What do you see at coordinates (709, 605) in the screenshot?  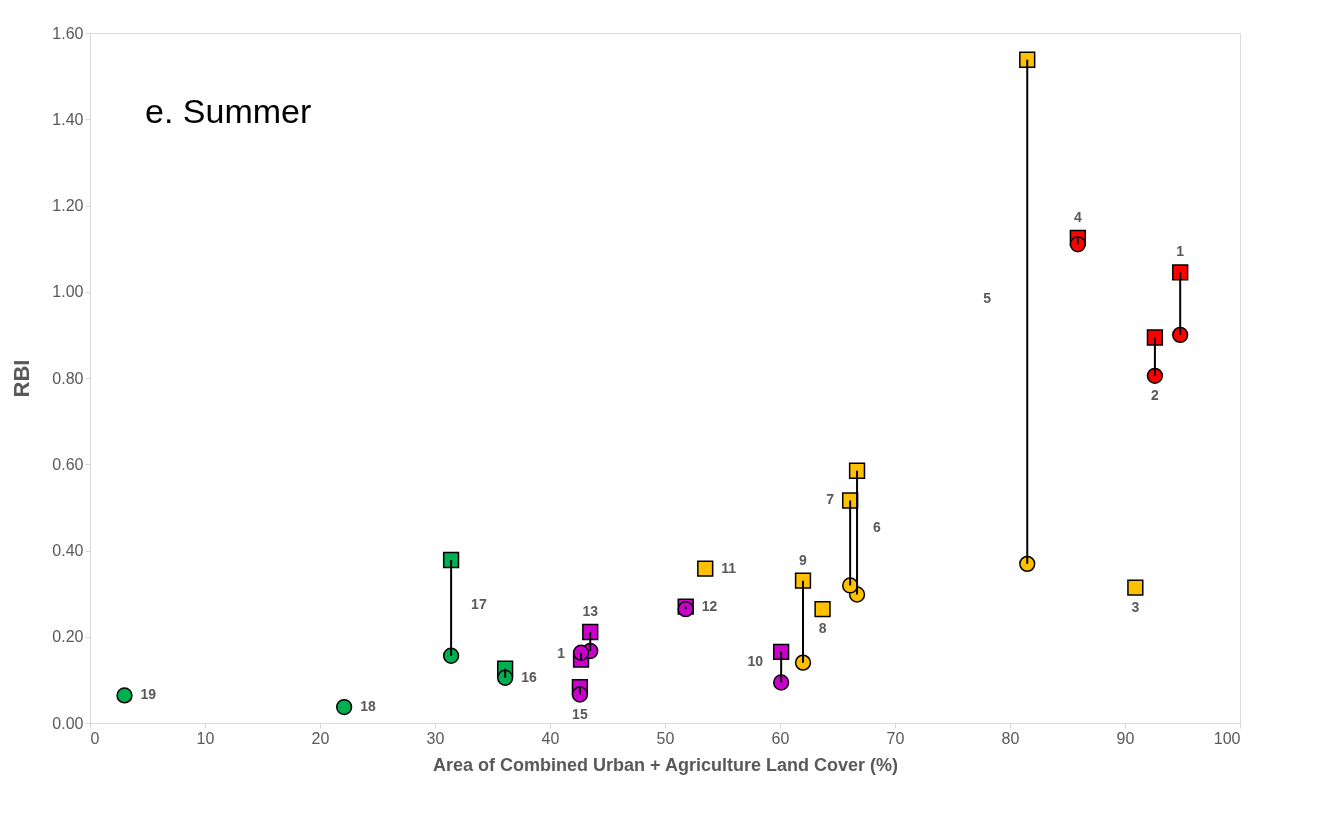 I see `annotation: 12` at bounding box center [709, 605].